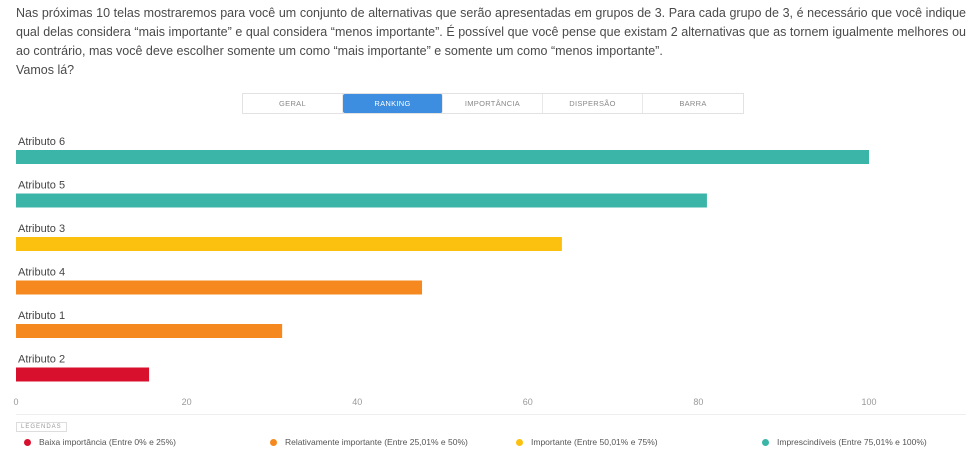 This screenshot has width=979, height=464. I want to click on legend-label-essential: Imprescindíveis (Entre 75,01% e 100%), so click(852, 442).